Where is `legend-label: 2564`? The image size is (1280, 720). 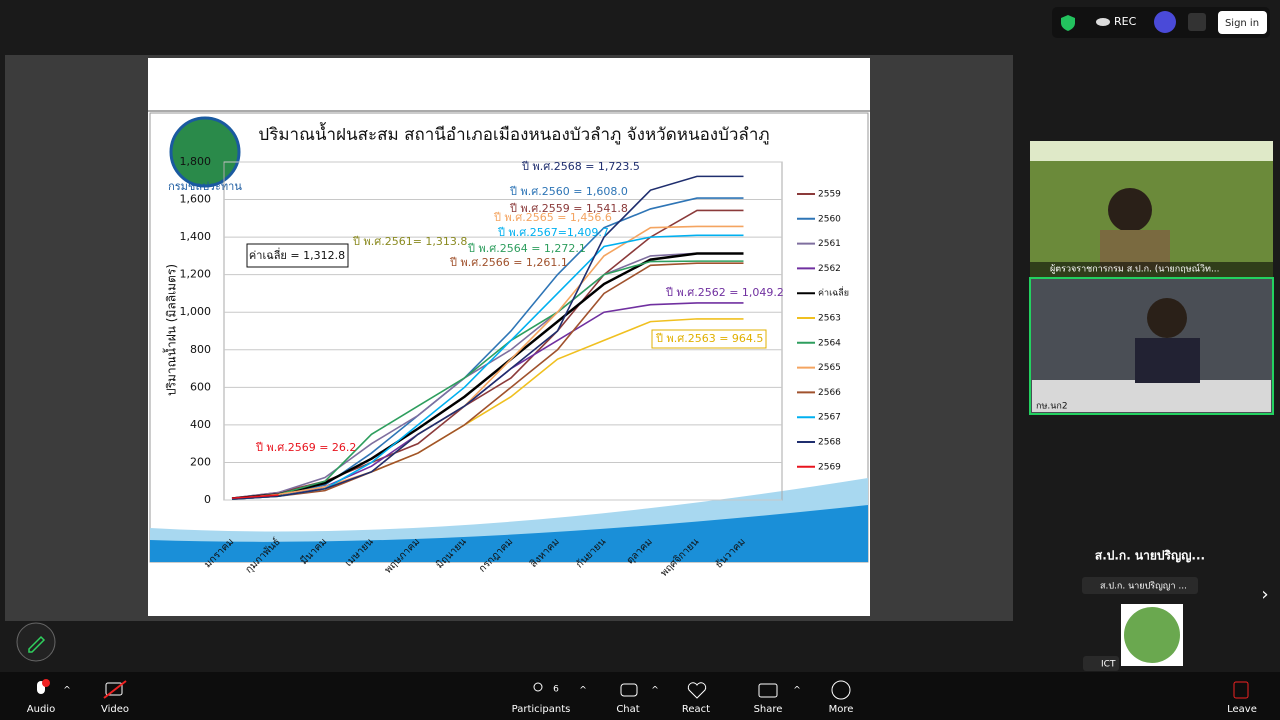
legend-label: 2564 is located at coordinates (829, 343).